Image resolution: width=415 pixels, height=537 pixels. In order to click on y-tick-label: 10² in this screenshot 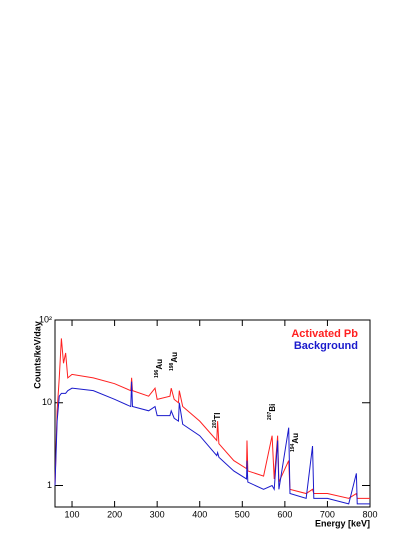, I will do `click(45, 319)`.